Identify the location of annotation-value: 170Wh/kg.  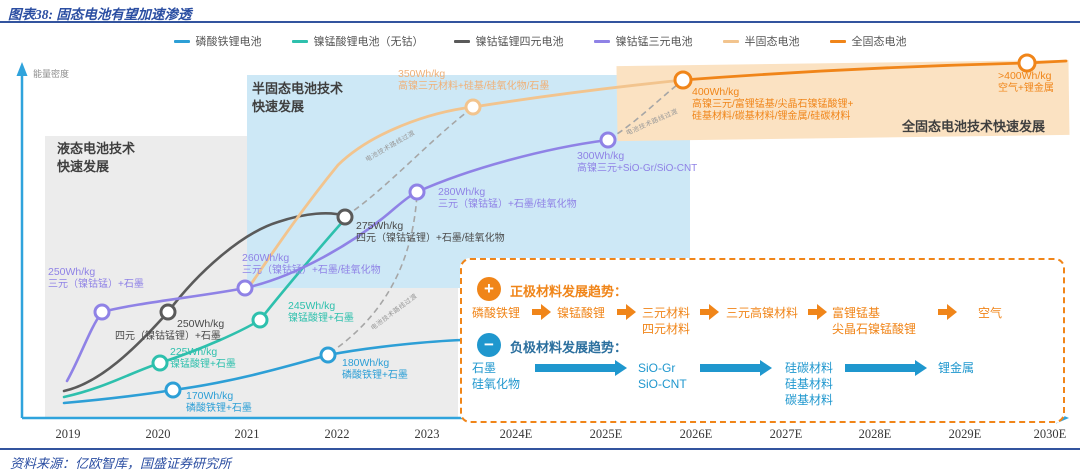
(210, 396).